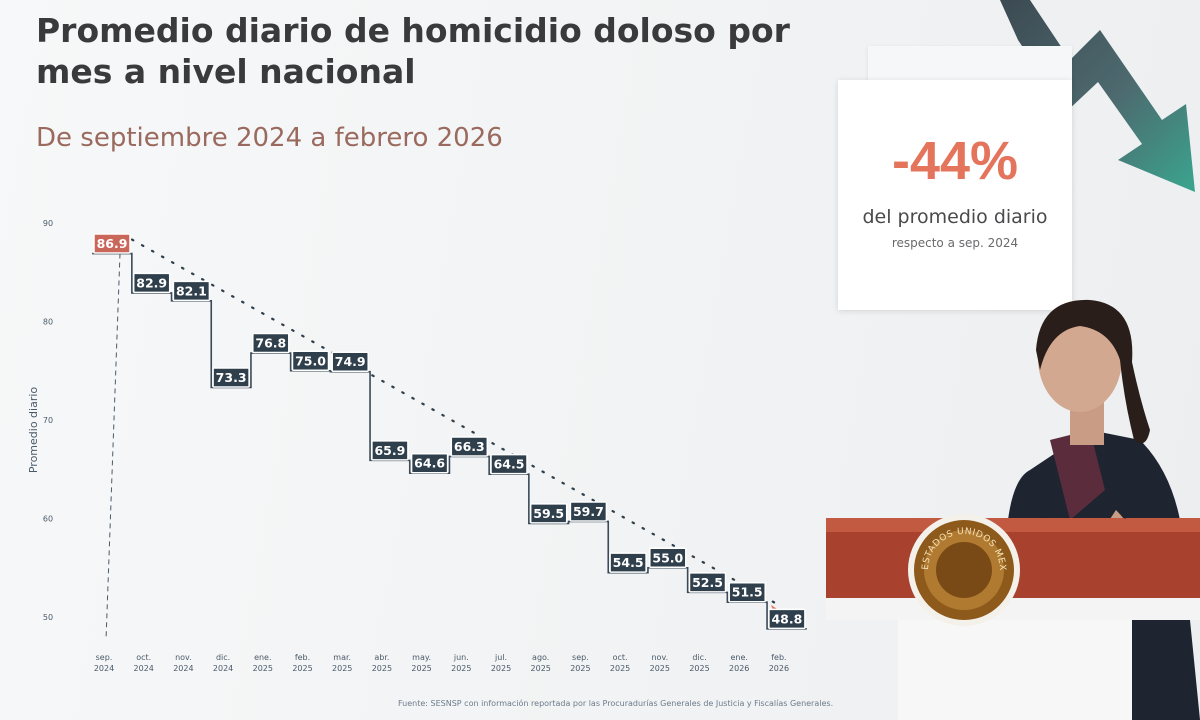  Describe the element at coordinates (955, 161) in the screenshot. I see `stat-value: -44%` at that location.